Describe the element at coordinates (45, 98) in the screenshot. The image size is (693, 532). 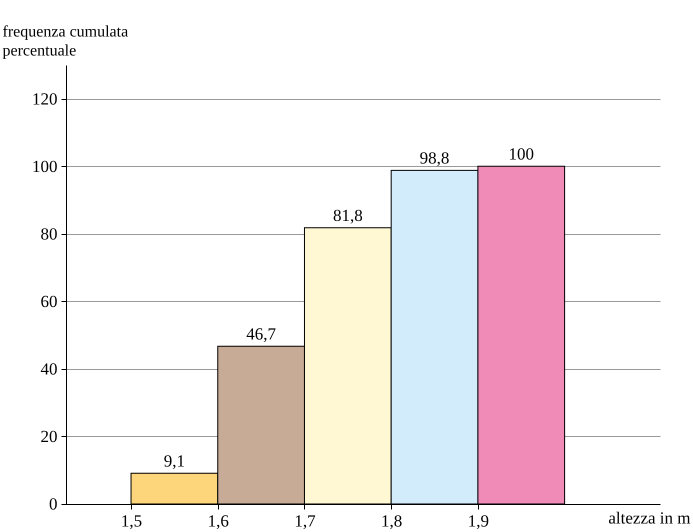
I see `y-tick-label: 120` at that location.